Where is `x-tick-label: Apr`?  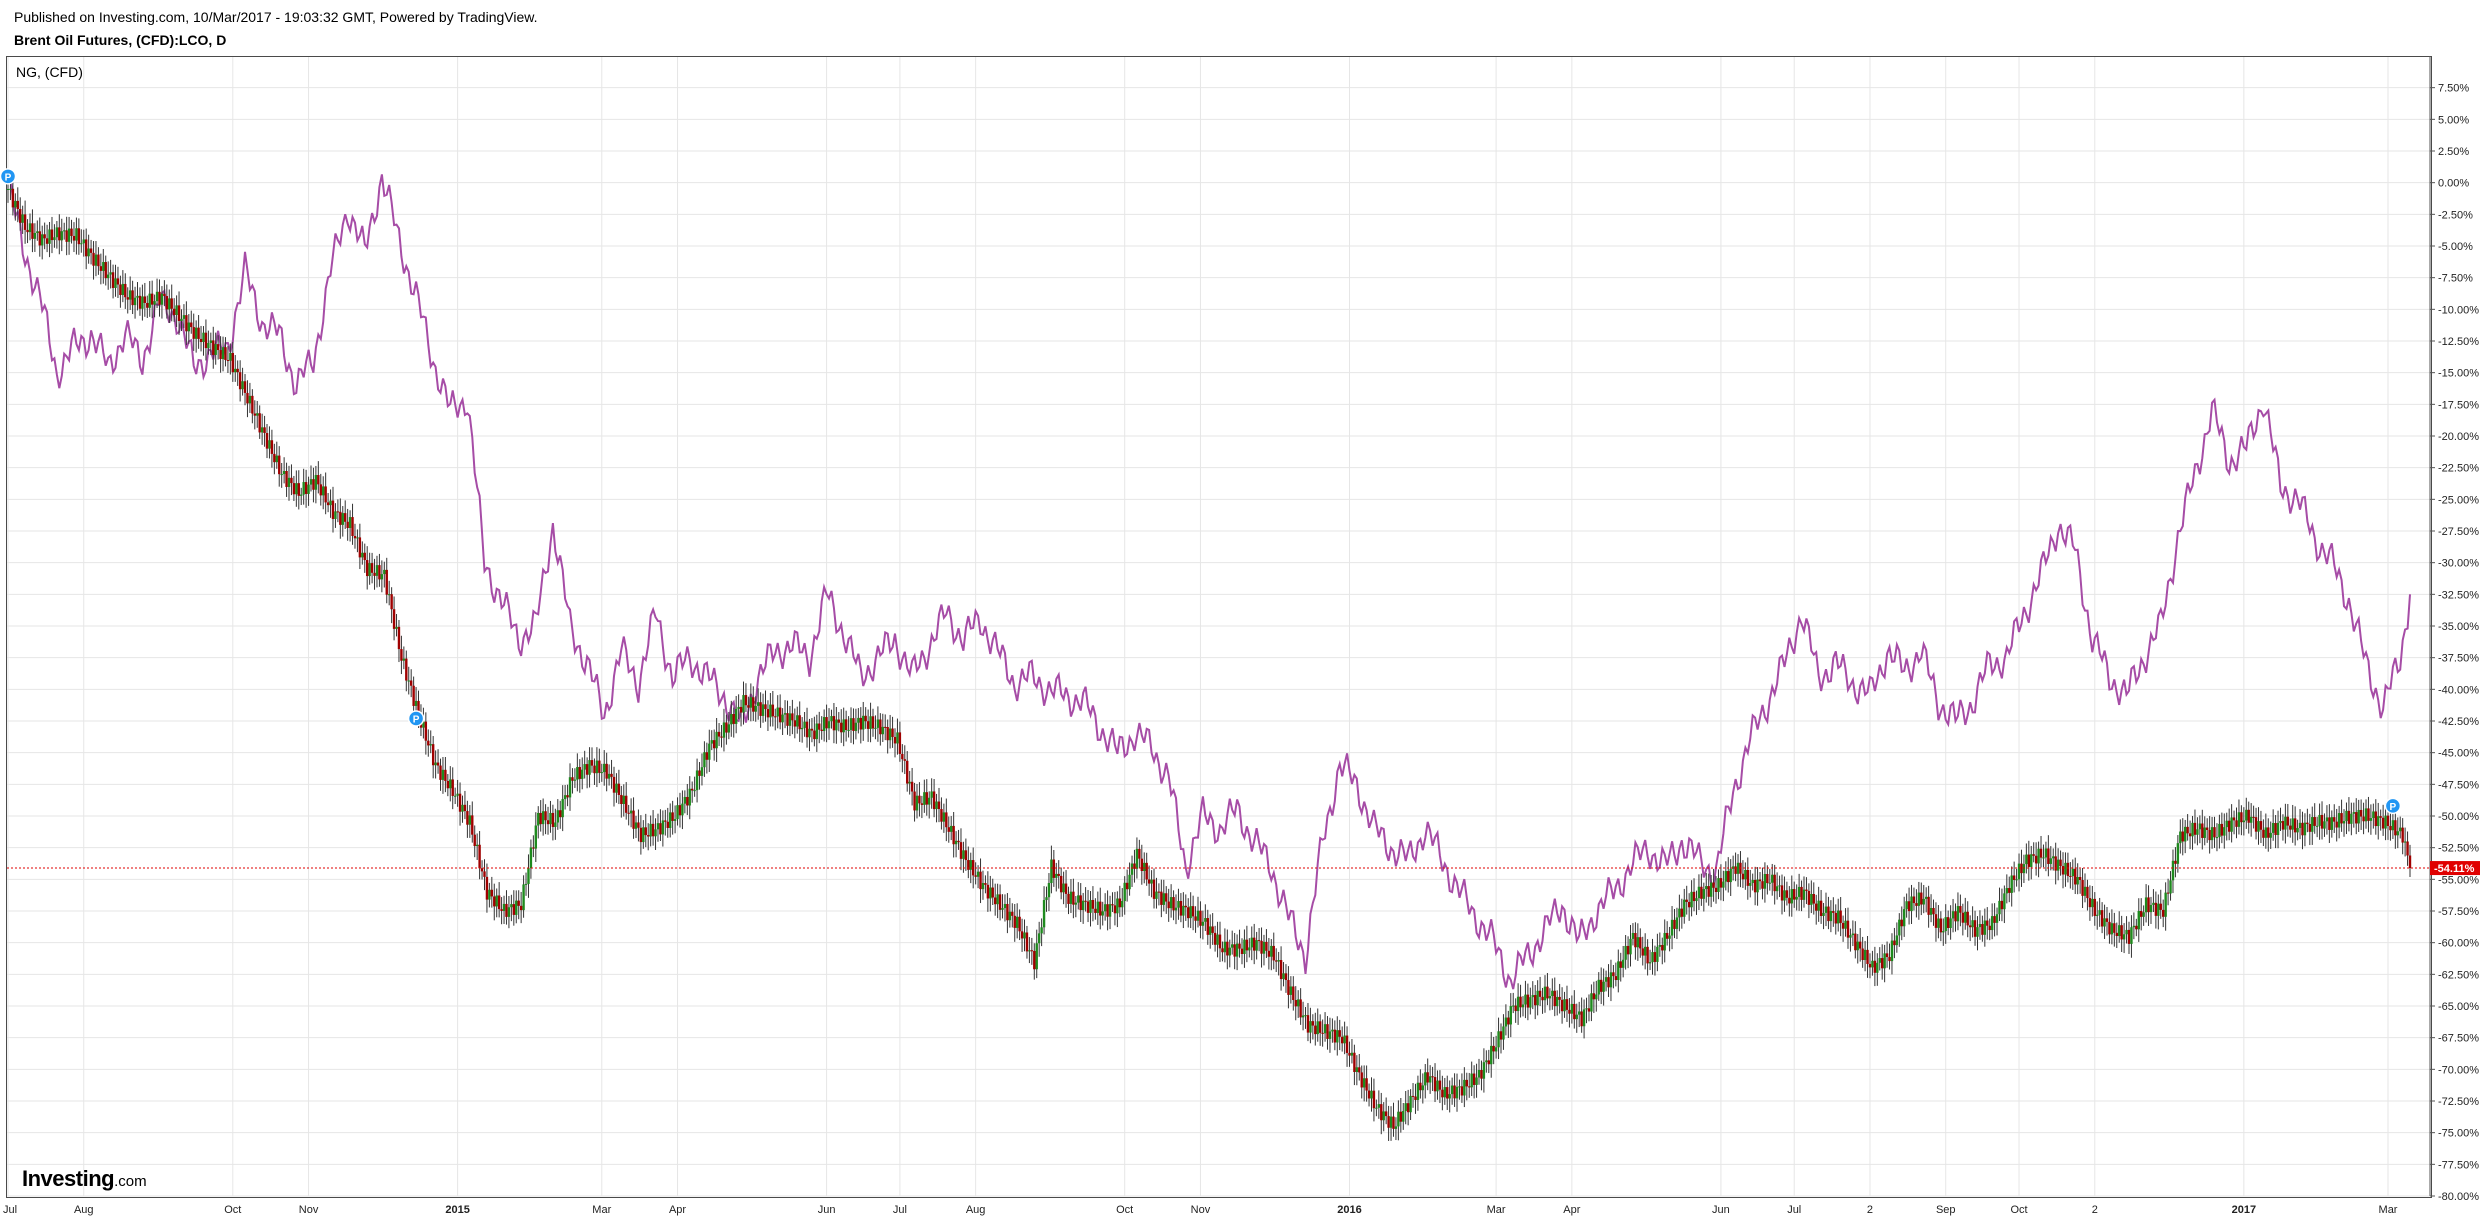 x-tick-label: Apr is located at coordinates (1571, 1210).